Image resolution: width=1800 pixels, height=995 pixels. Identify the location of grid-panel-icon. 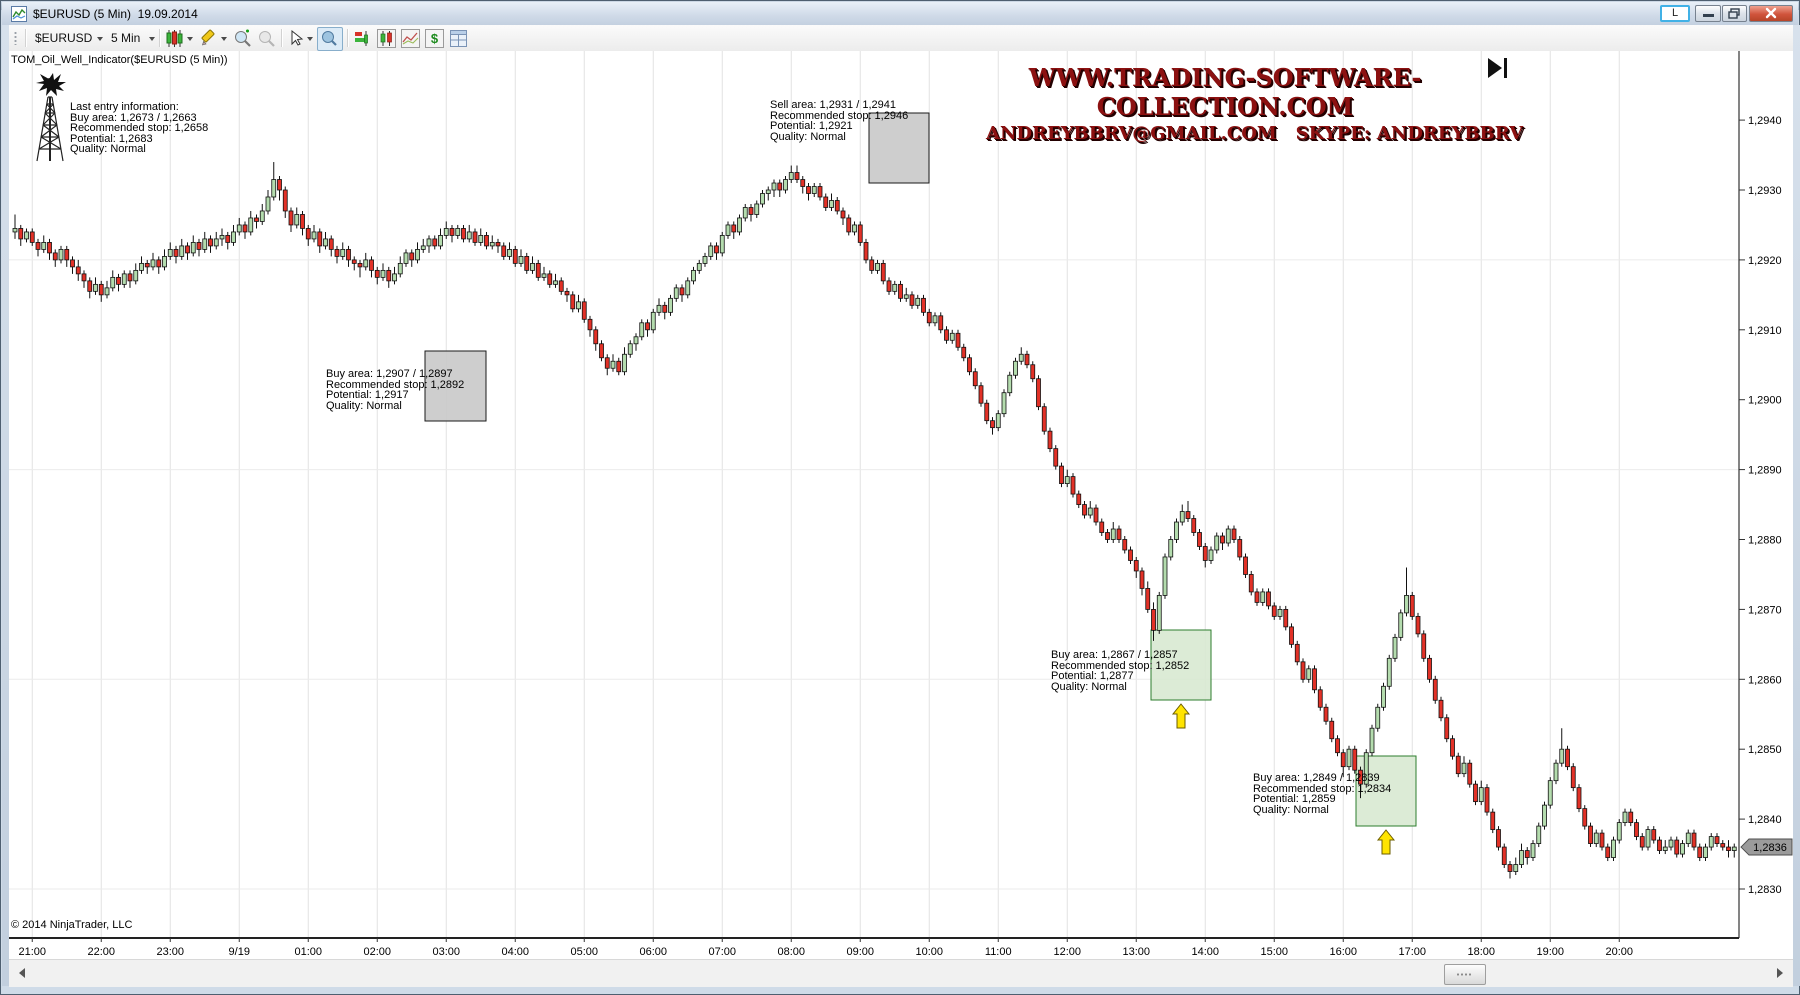
(458, 38).